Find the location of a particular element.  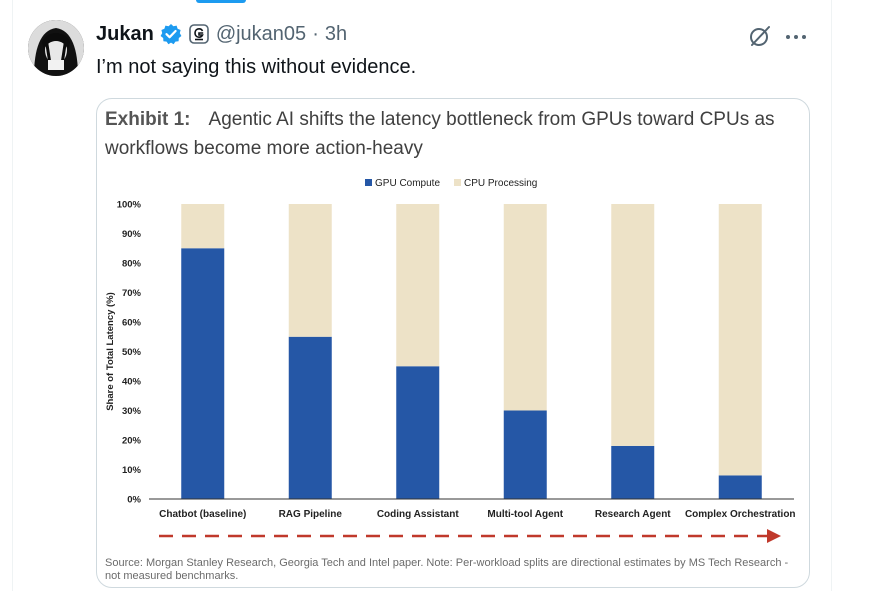

tweet-header: Jukan @jukan05 · 3h is located at coordinates (221, 34).